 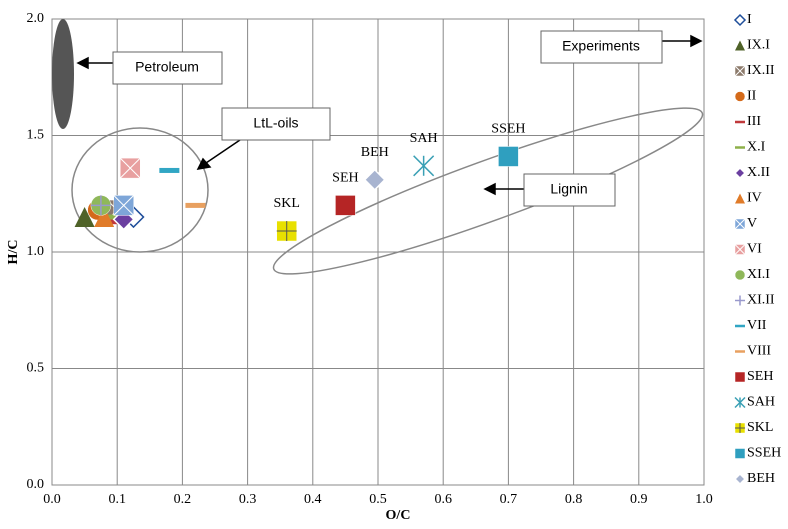 What do you see at coordinates (509, 499) in the screenshot?
I see `x-tick-label: 0.7` at bounding box center [509, 499].